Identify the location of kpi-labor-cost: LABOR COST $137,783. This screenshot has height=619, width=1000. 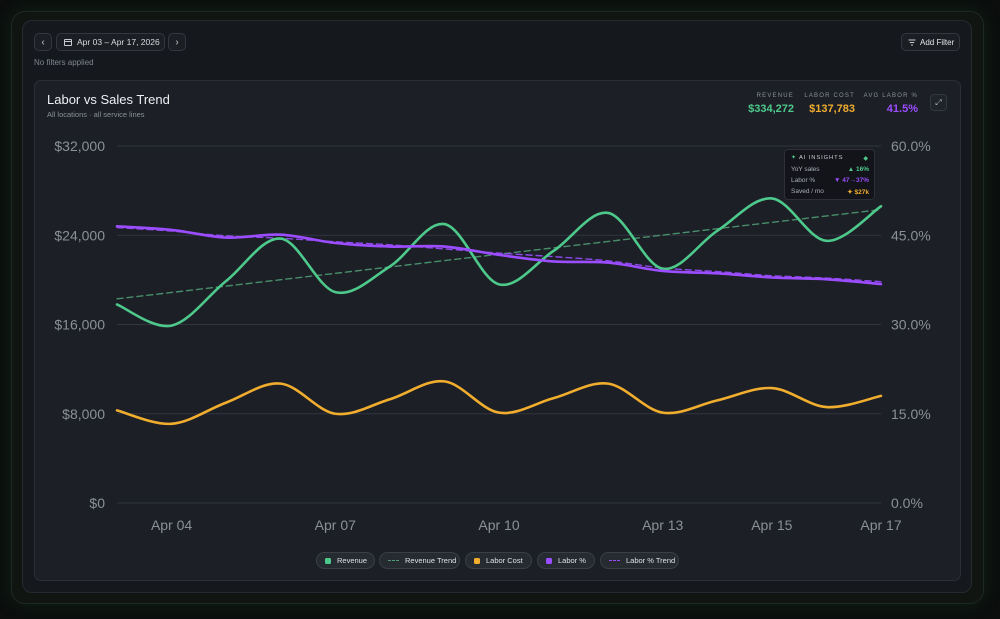
(829, 104).